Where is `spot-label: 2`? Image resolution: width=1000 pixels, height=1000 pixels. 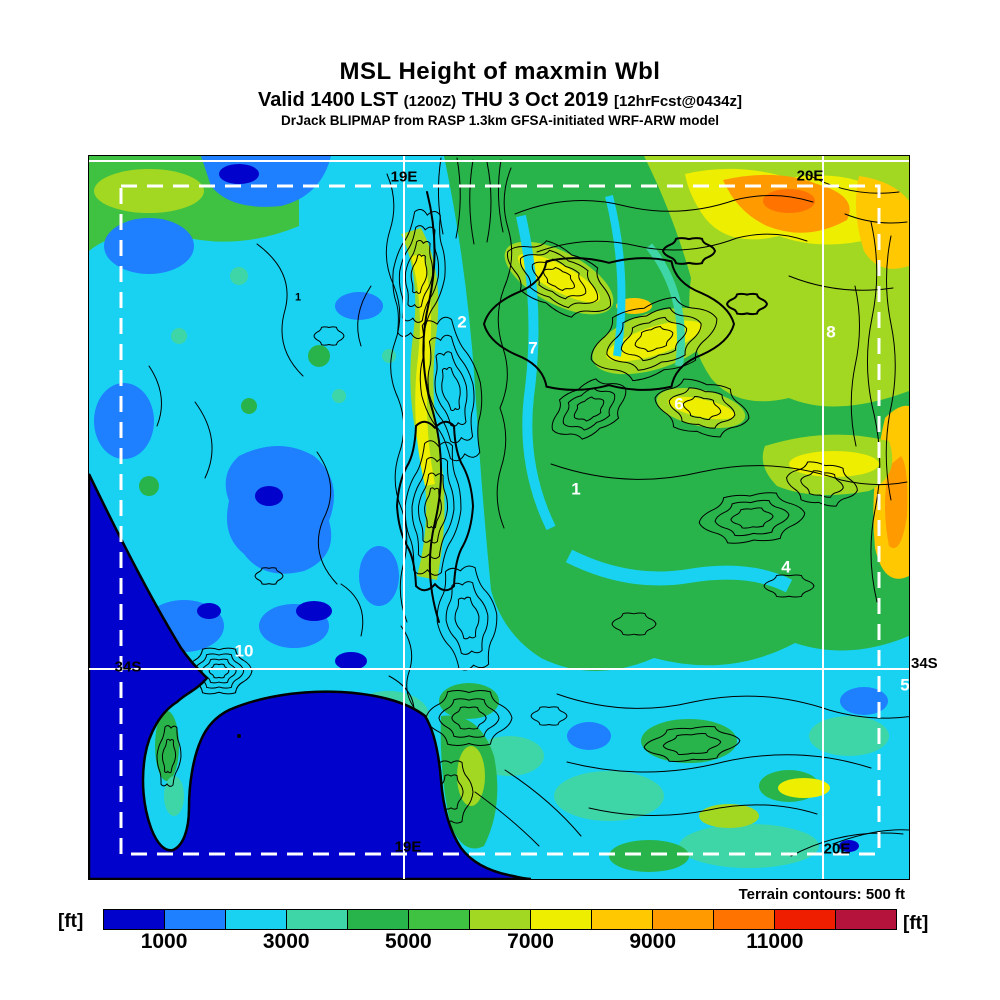
spot-label: 2 is located at coordinates (462, 322).